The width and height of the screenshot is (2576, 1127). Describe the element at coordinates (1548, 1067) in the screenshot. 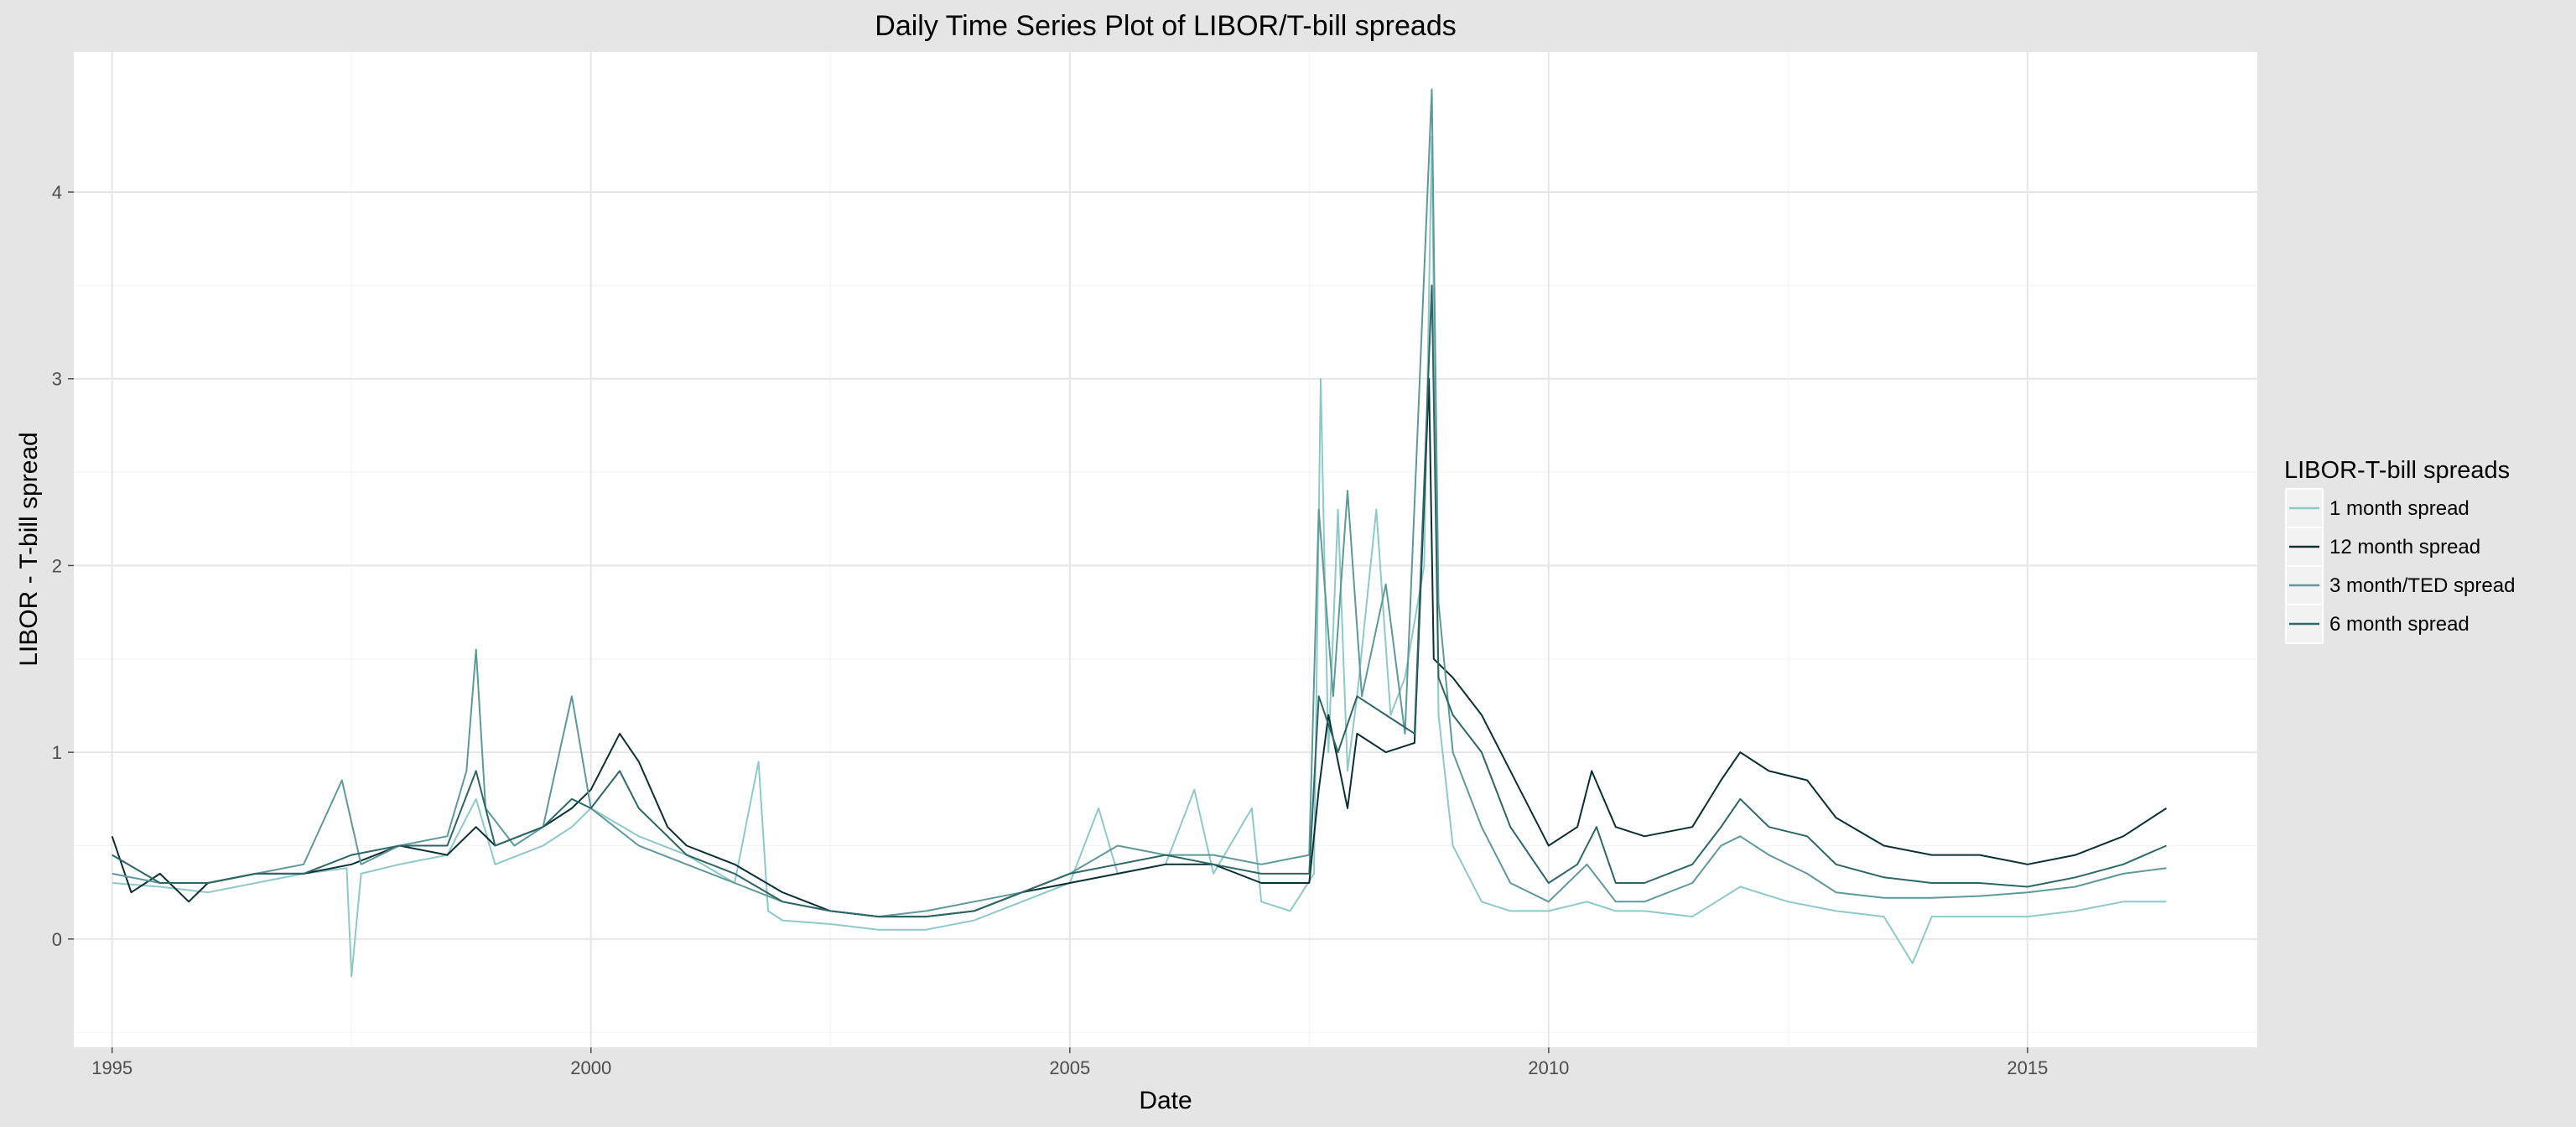

I see `x-tick-label: 2010` at that location.